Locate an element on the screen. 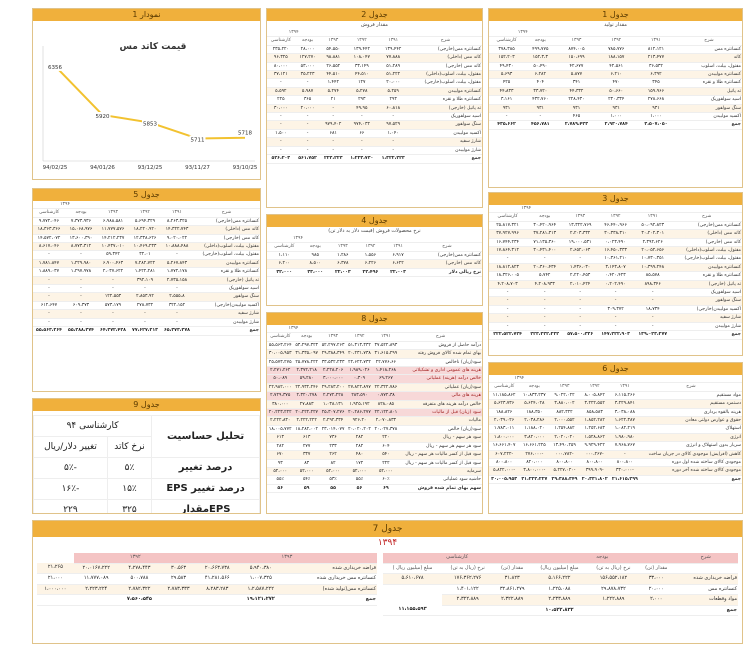 Image resolution: width=750 pixels, height=650 pixels. cell: ۹۳ is located at coordinates (280, 463).